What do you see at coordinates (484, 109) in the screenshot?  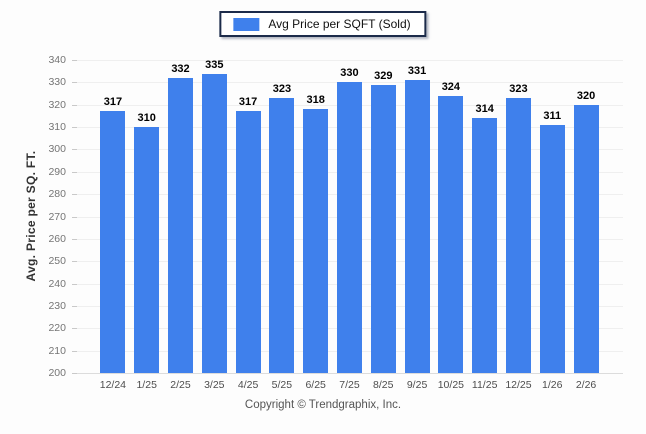 I see `bar-value-label: 314` at bounding box center [484, 109].